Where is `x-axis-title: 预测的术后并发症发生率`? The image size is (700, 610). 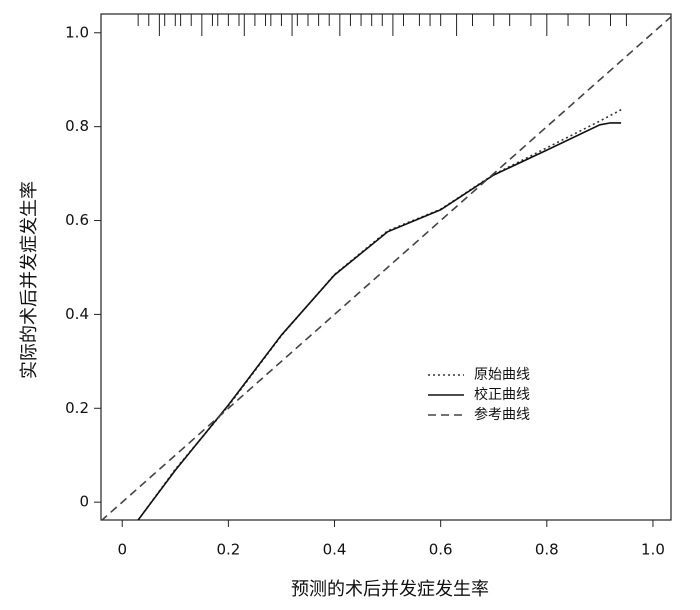 x-axis-title: 预测的术后并发症发生率 is located at coordinates (390, 589).